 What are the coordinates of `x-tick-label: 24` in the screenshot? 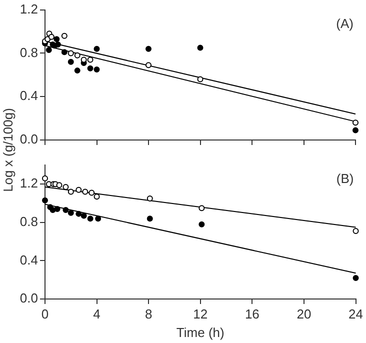 It's located at (356, 314).